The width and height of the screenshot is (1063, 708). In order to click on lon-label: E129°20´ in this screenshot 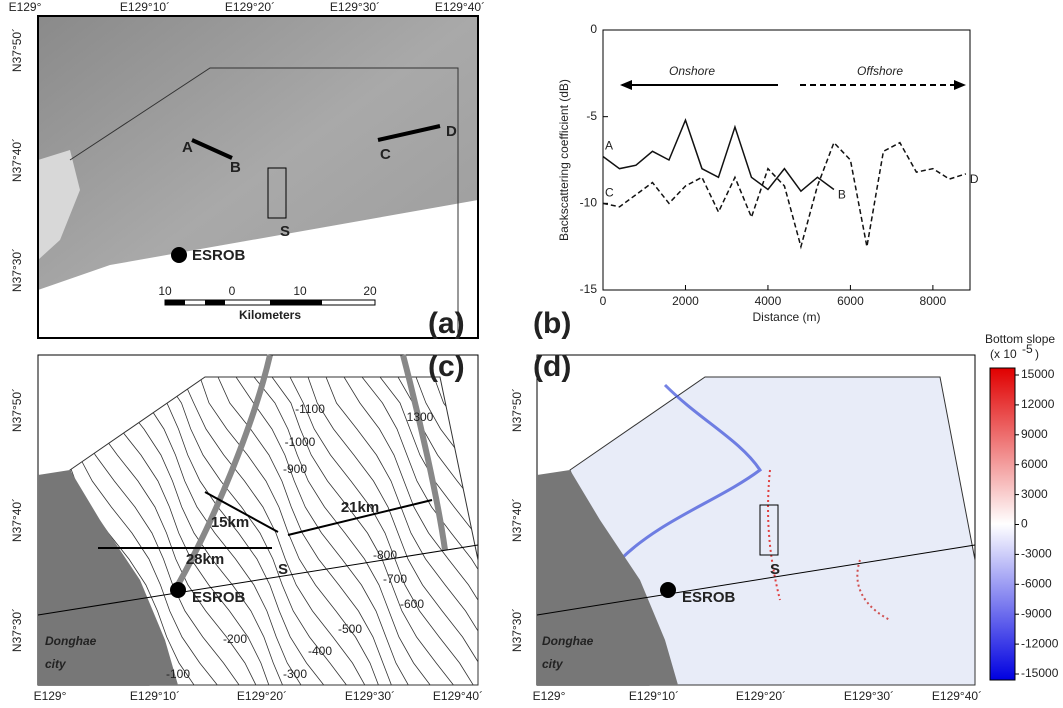, I will do `click(761, 696)`.